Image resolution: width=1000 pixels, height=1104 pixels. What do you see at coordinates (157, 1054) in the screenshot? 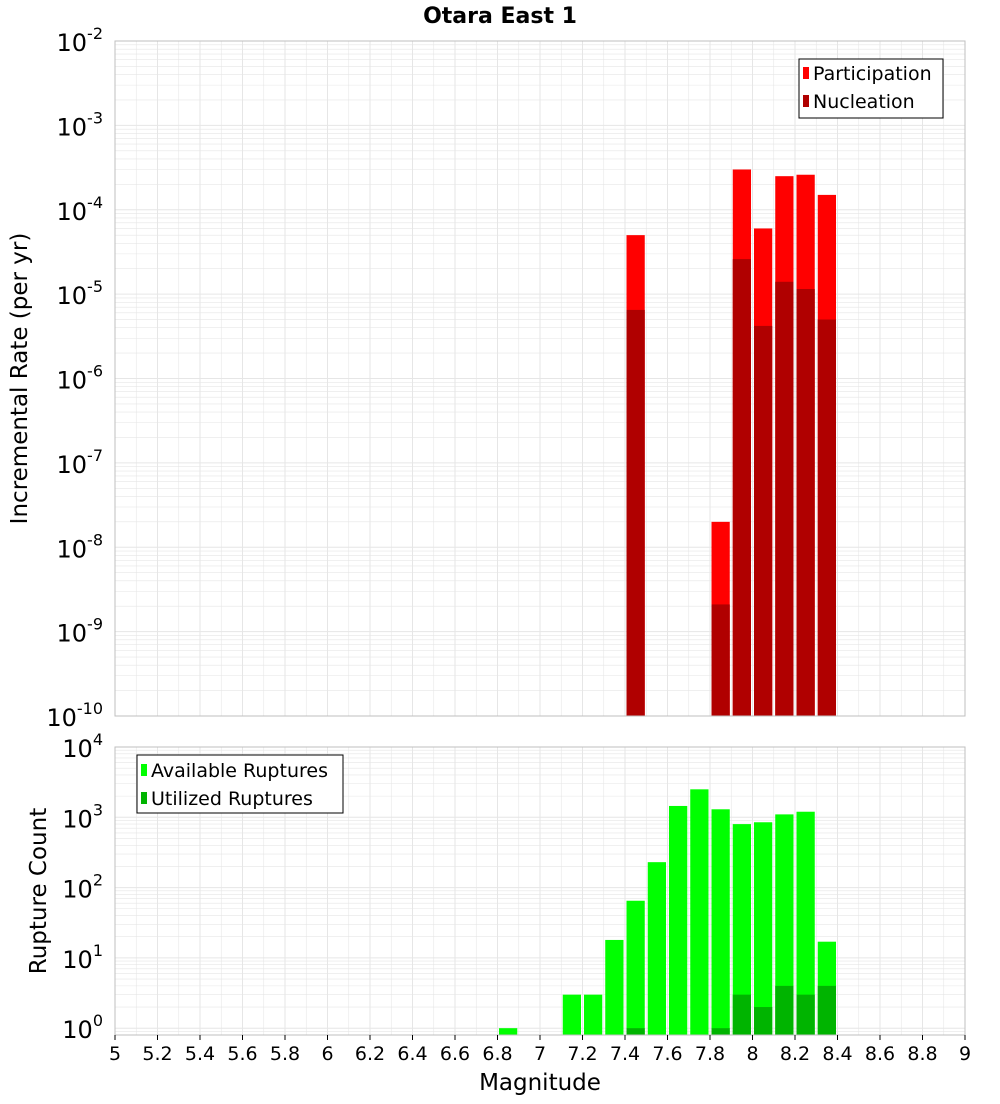
I see `x-tick-label: 5.2` at bounding box center [157, 1054].